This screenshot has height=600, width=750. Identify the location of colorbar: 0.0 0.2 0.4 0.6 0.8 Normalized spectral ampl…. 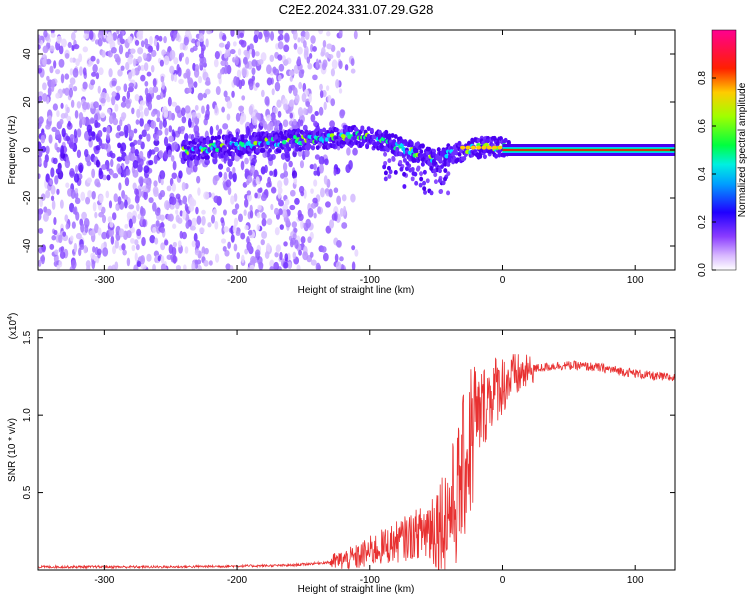
(722, 153).